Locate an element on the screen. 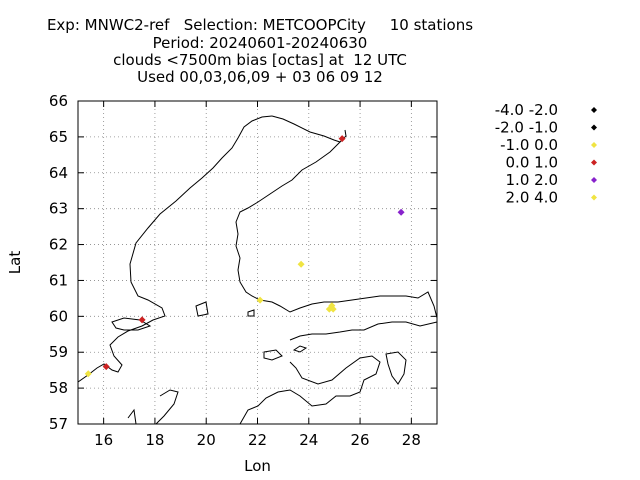  y-tick-label: 61 is located at coordinates (58, 280).